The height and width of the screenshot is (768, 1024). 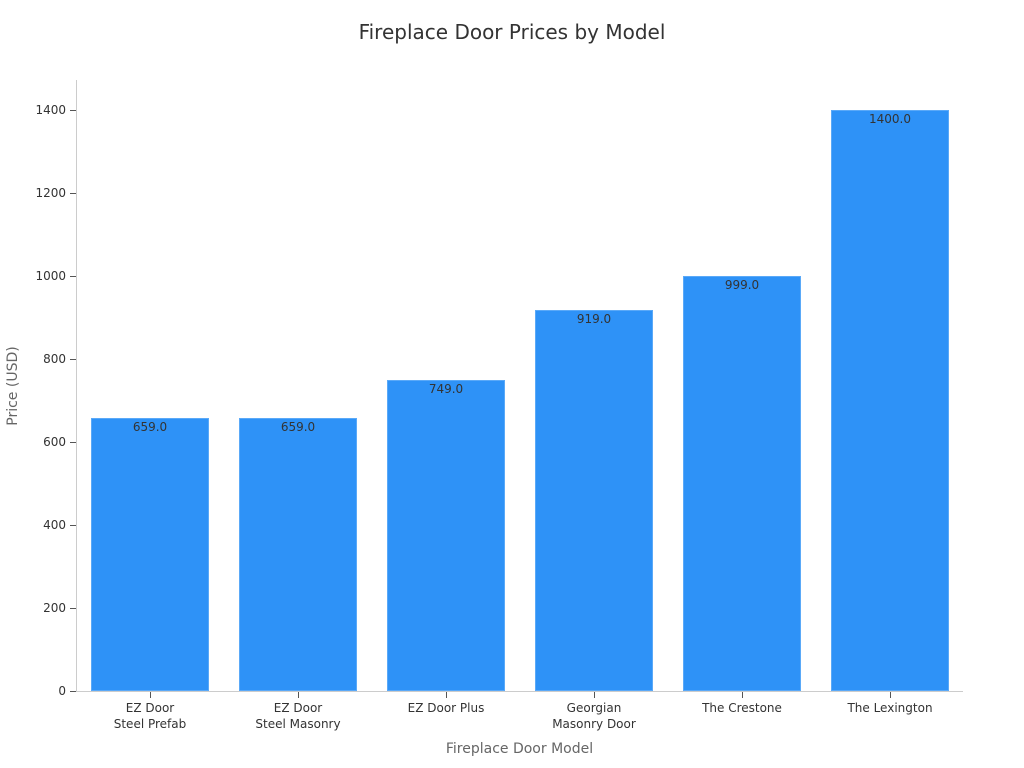 I want to click on y-tick: 600, so click(x=38, y=445).